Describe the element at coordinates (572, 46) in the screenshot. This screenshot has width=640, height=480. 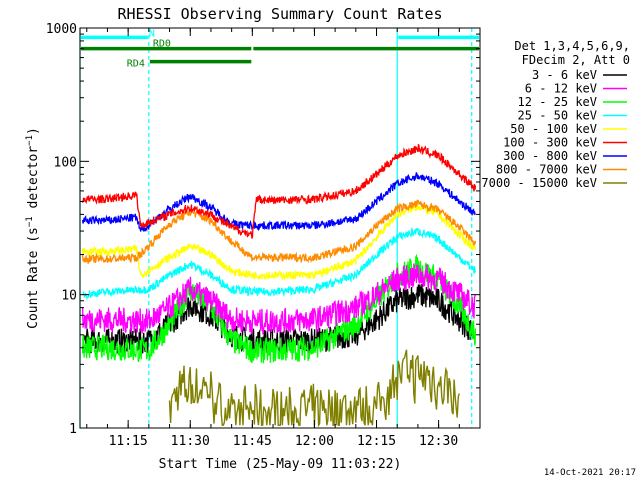
I see `legend-header-line-1: Det 1,3,4,5,6,9,` at that location.